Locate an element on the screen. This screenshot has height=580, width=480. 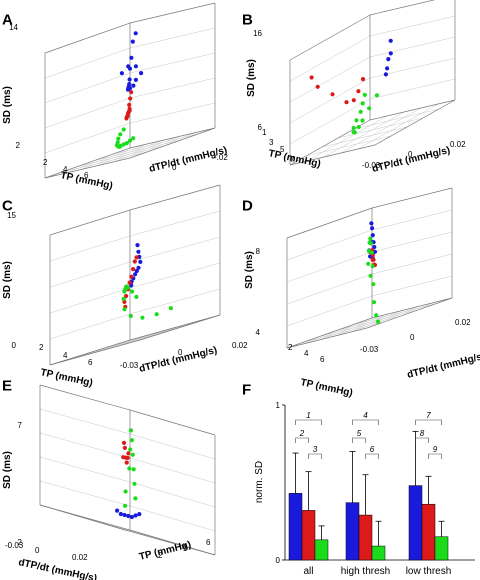
panel-letter: E is located at coordinates (7, 385).